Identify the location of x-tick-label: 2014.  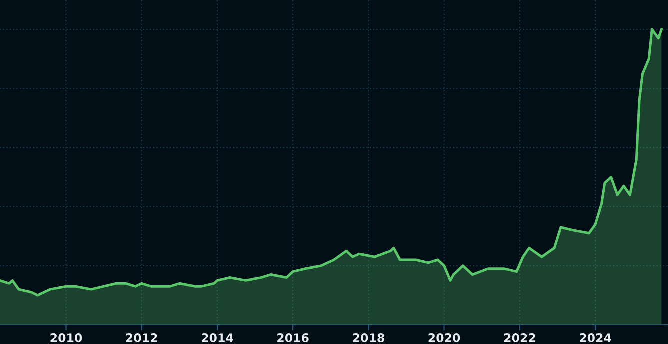
(218, 338).